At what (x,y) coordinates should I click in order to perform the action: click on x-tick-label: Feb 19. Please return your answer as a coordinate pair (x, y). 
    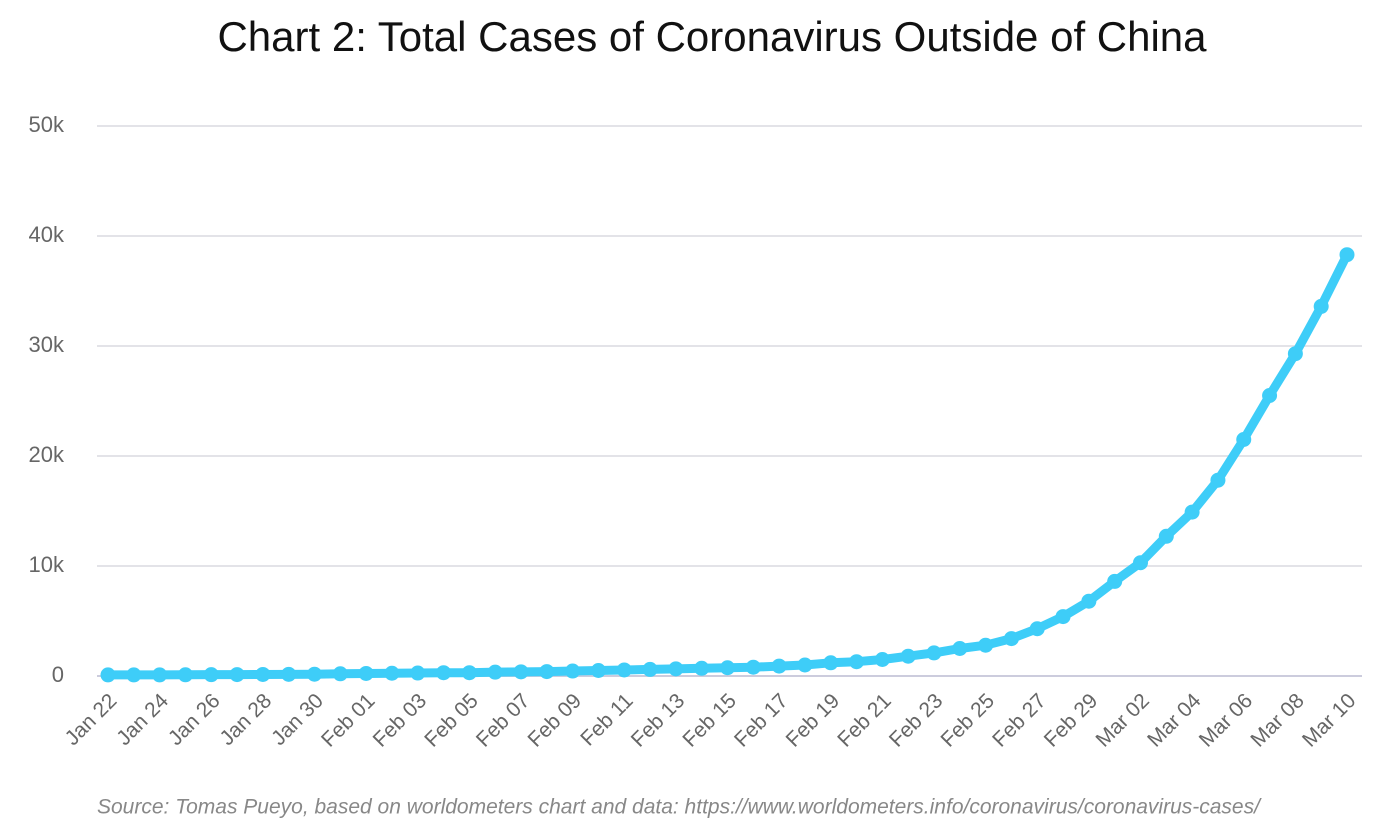
    Looking at the image, I should click on (813, 720).